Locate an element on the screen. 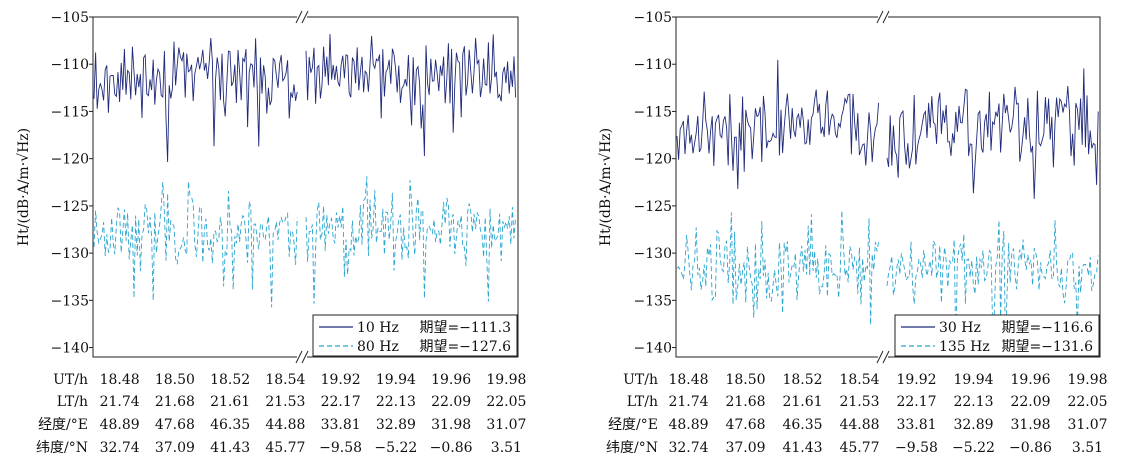 The image size is (1130, 475). x-tick-label: 19.92 is located at coordinates (341, 380).